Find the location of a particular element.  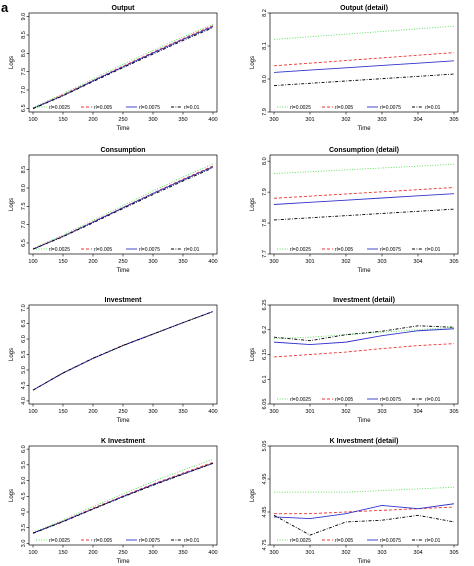

y-tick-label: 8.0 is located at coordinates (24, 53).